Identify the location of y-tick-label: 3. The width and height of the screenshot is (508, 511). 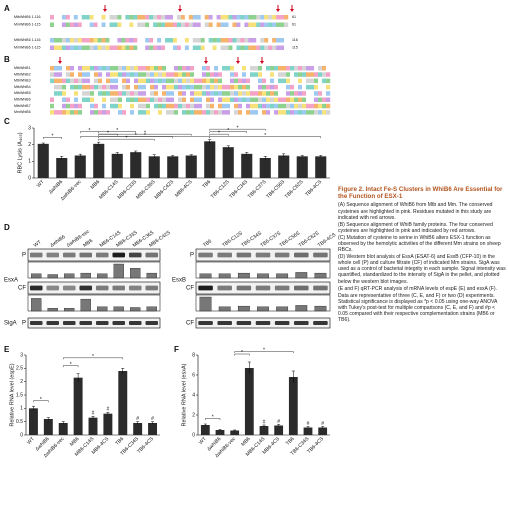
(29, 128).